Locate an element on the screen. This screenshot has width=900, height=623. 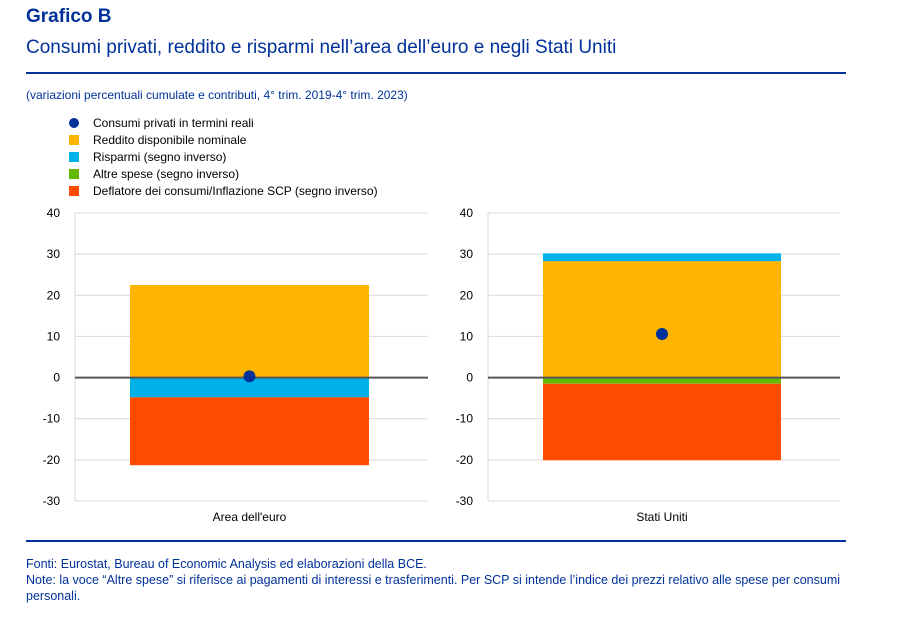
category-label: Stati Uniti is located at coordinates (661, 517).